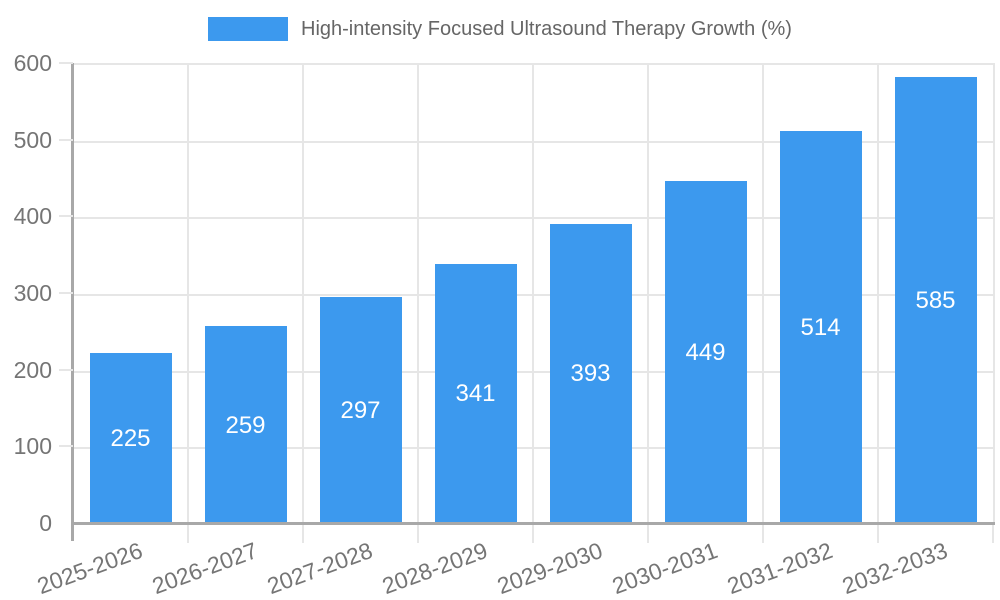  I want to click on bar: 449, so click(705, 352).